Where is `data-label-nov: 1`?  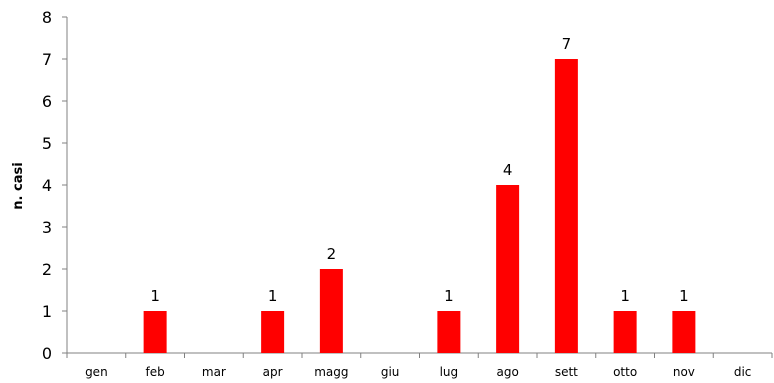
data-label-nov: 1 is located at coordinates (684, 296).